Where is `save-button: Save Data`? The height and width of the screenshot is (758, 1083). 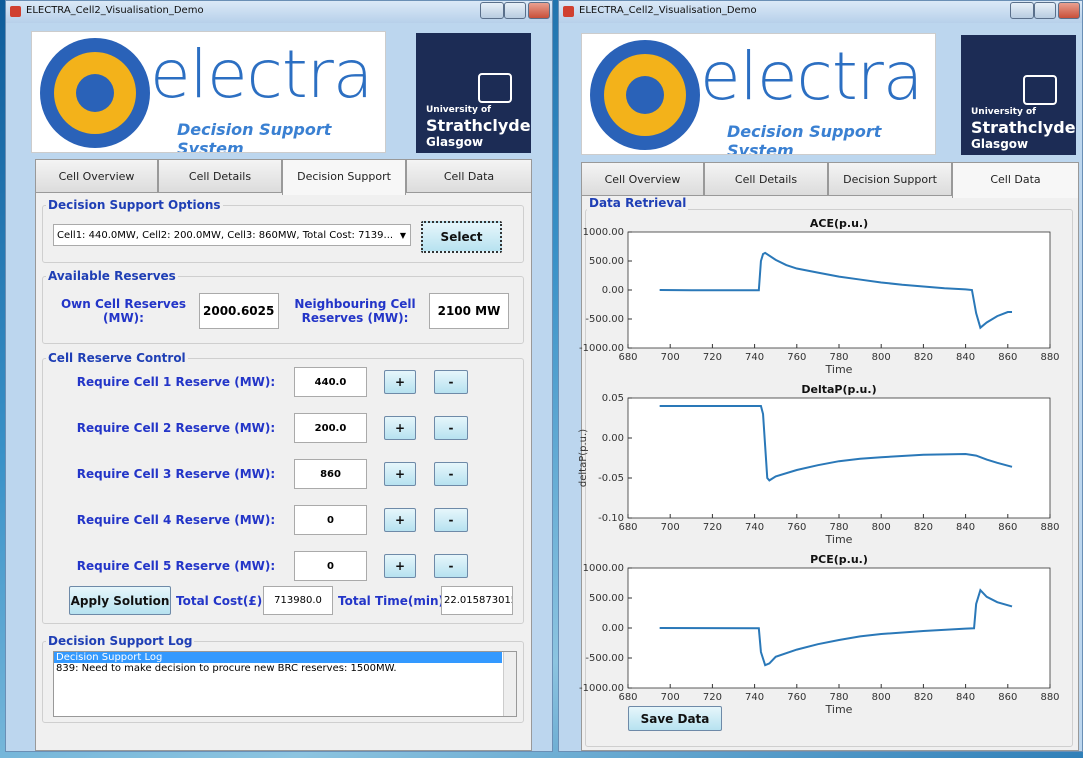
save-button: Save Data is located at coordinates (675, 718).